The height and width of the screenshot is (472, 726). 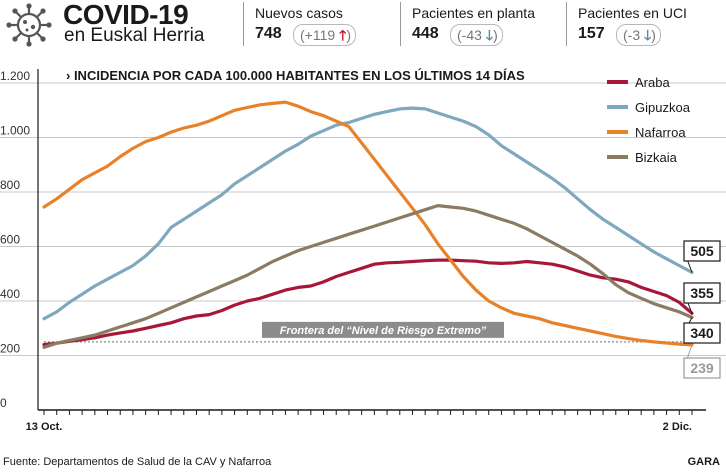 I want to click on reference-label: Frontera del “Nivel de Riesgo Extremo”, so click(x=383, y=331).